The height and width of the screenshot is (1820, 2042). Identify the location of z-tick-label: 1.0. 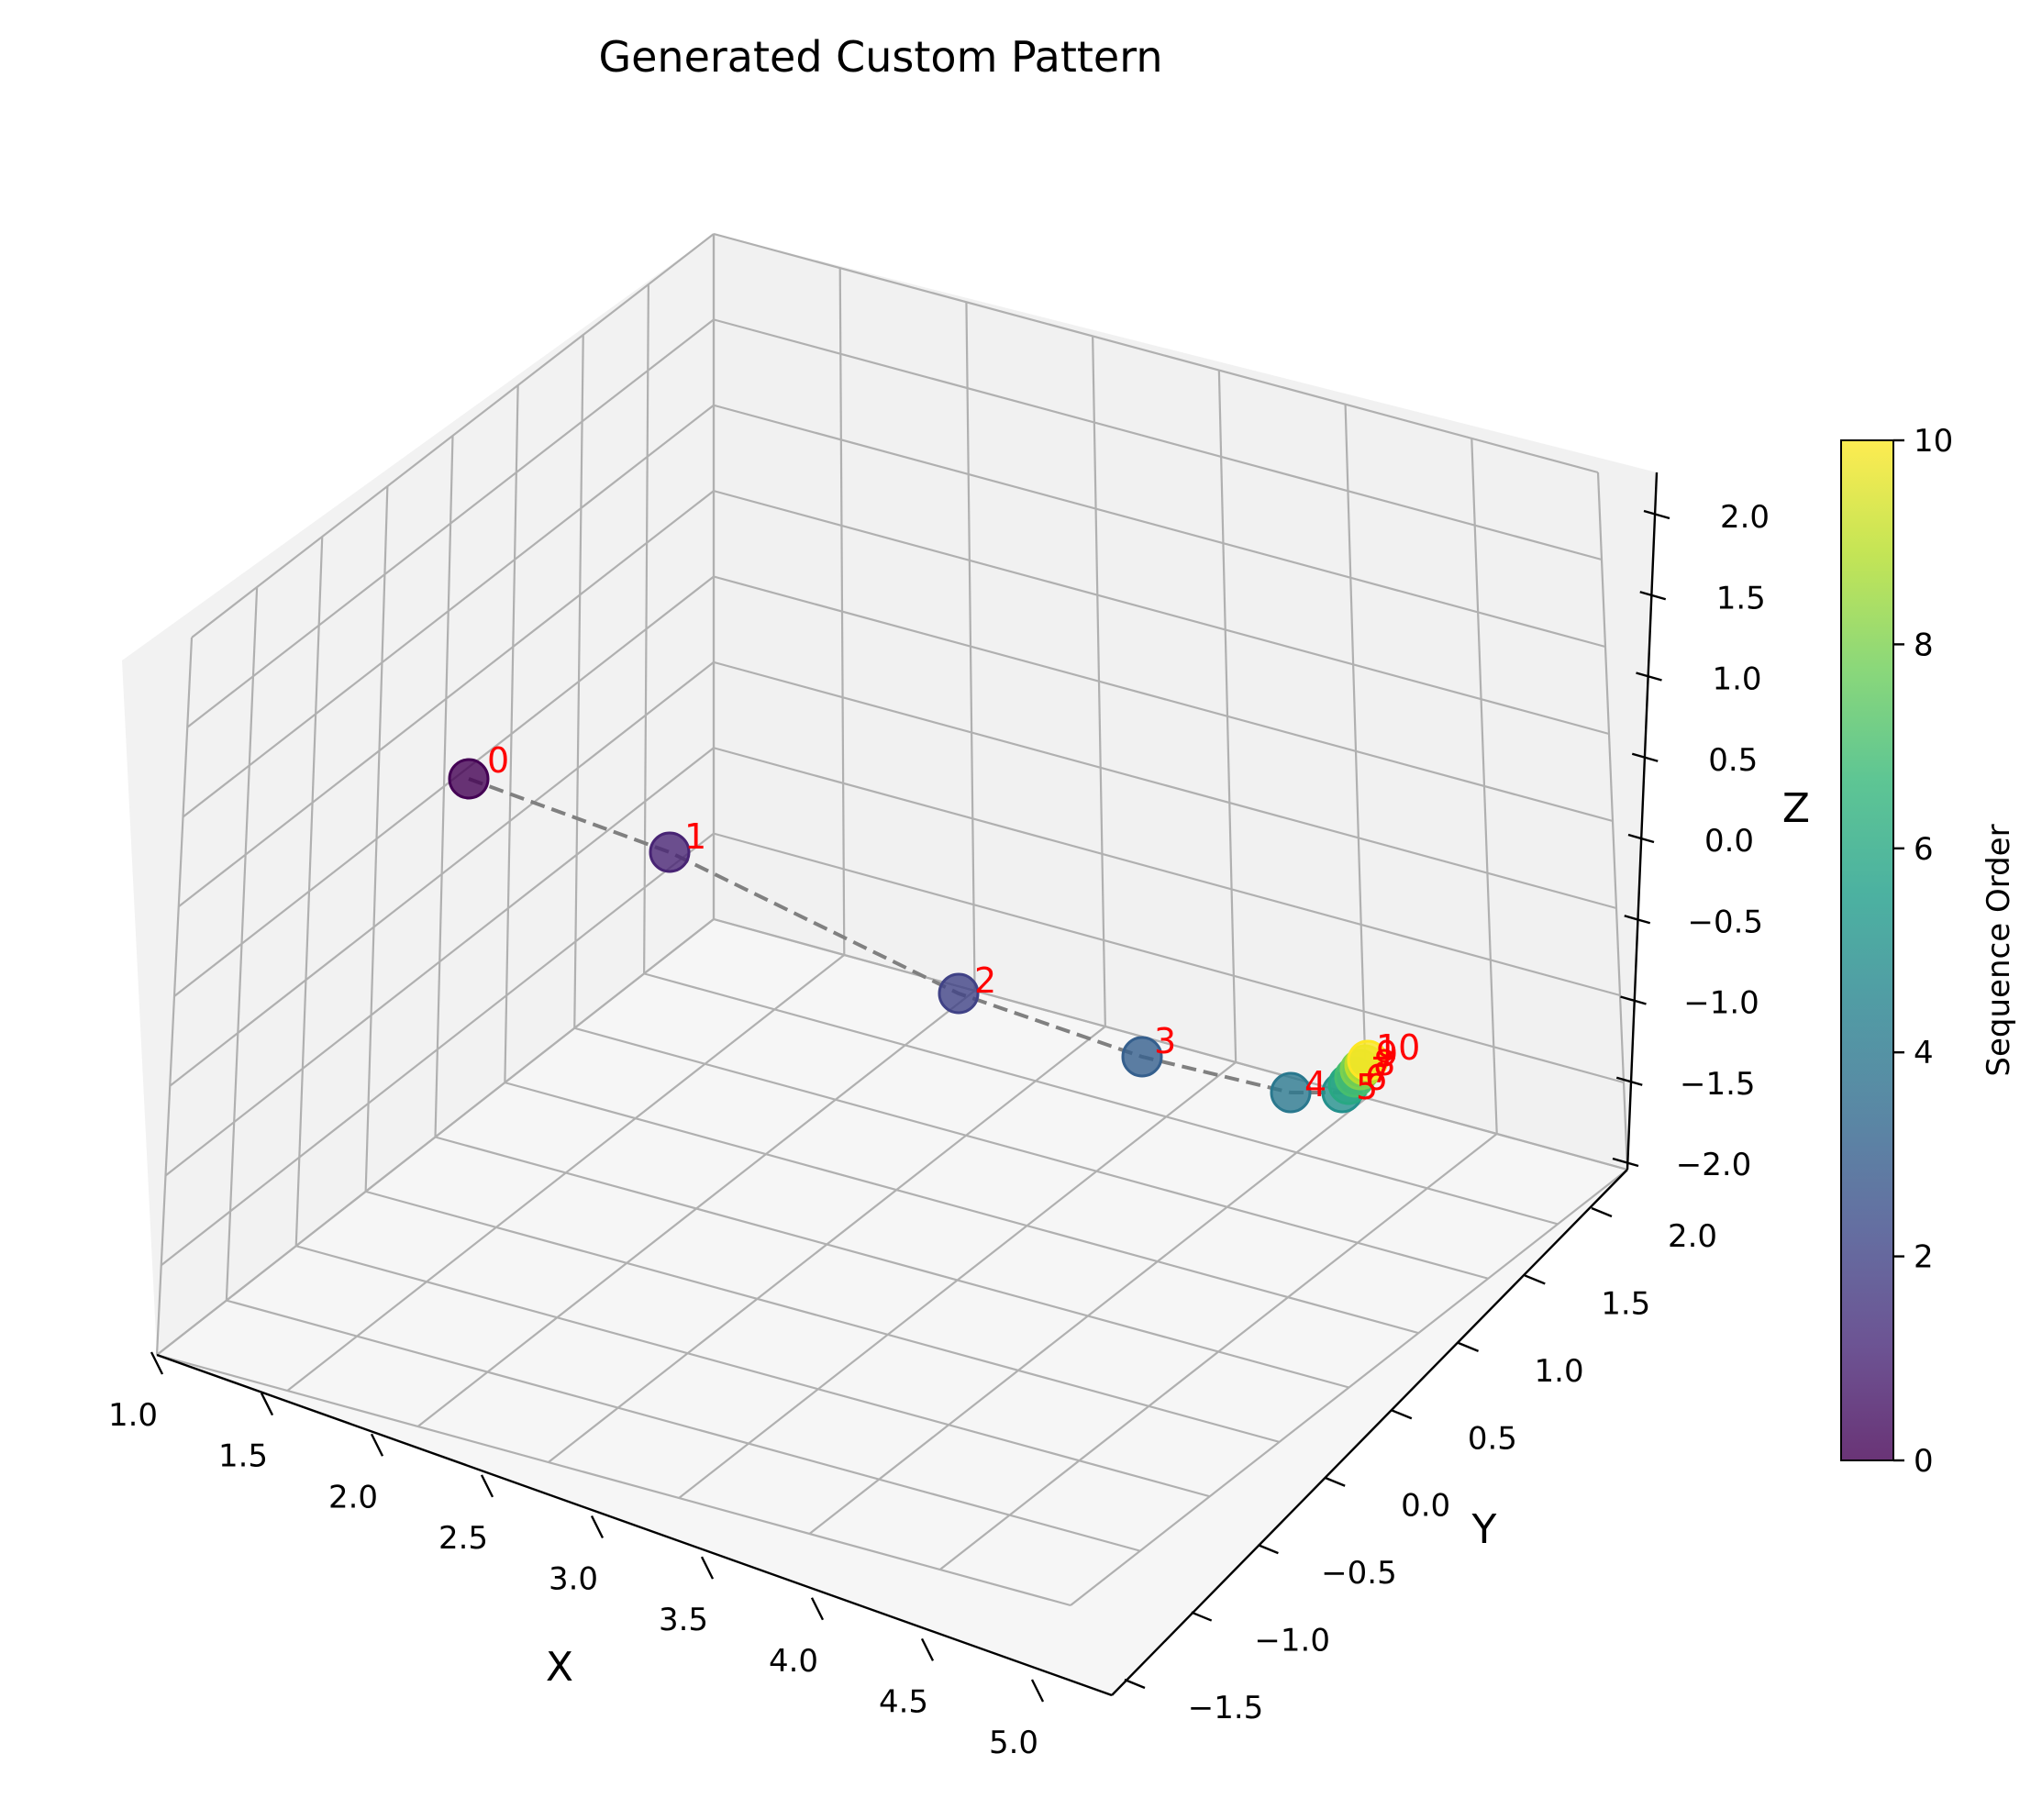
(1737, 679).